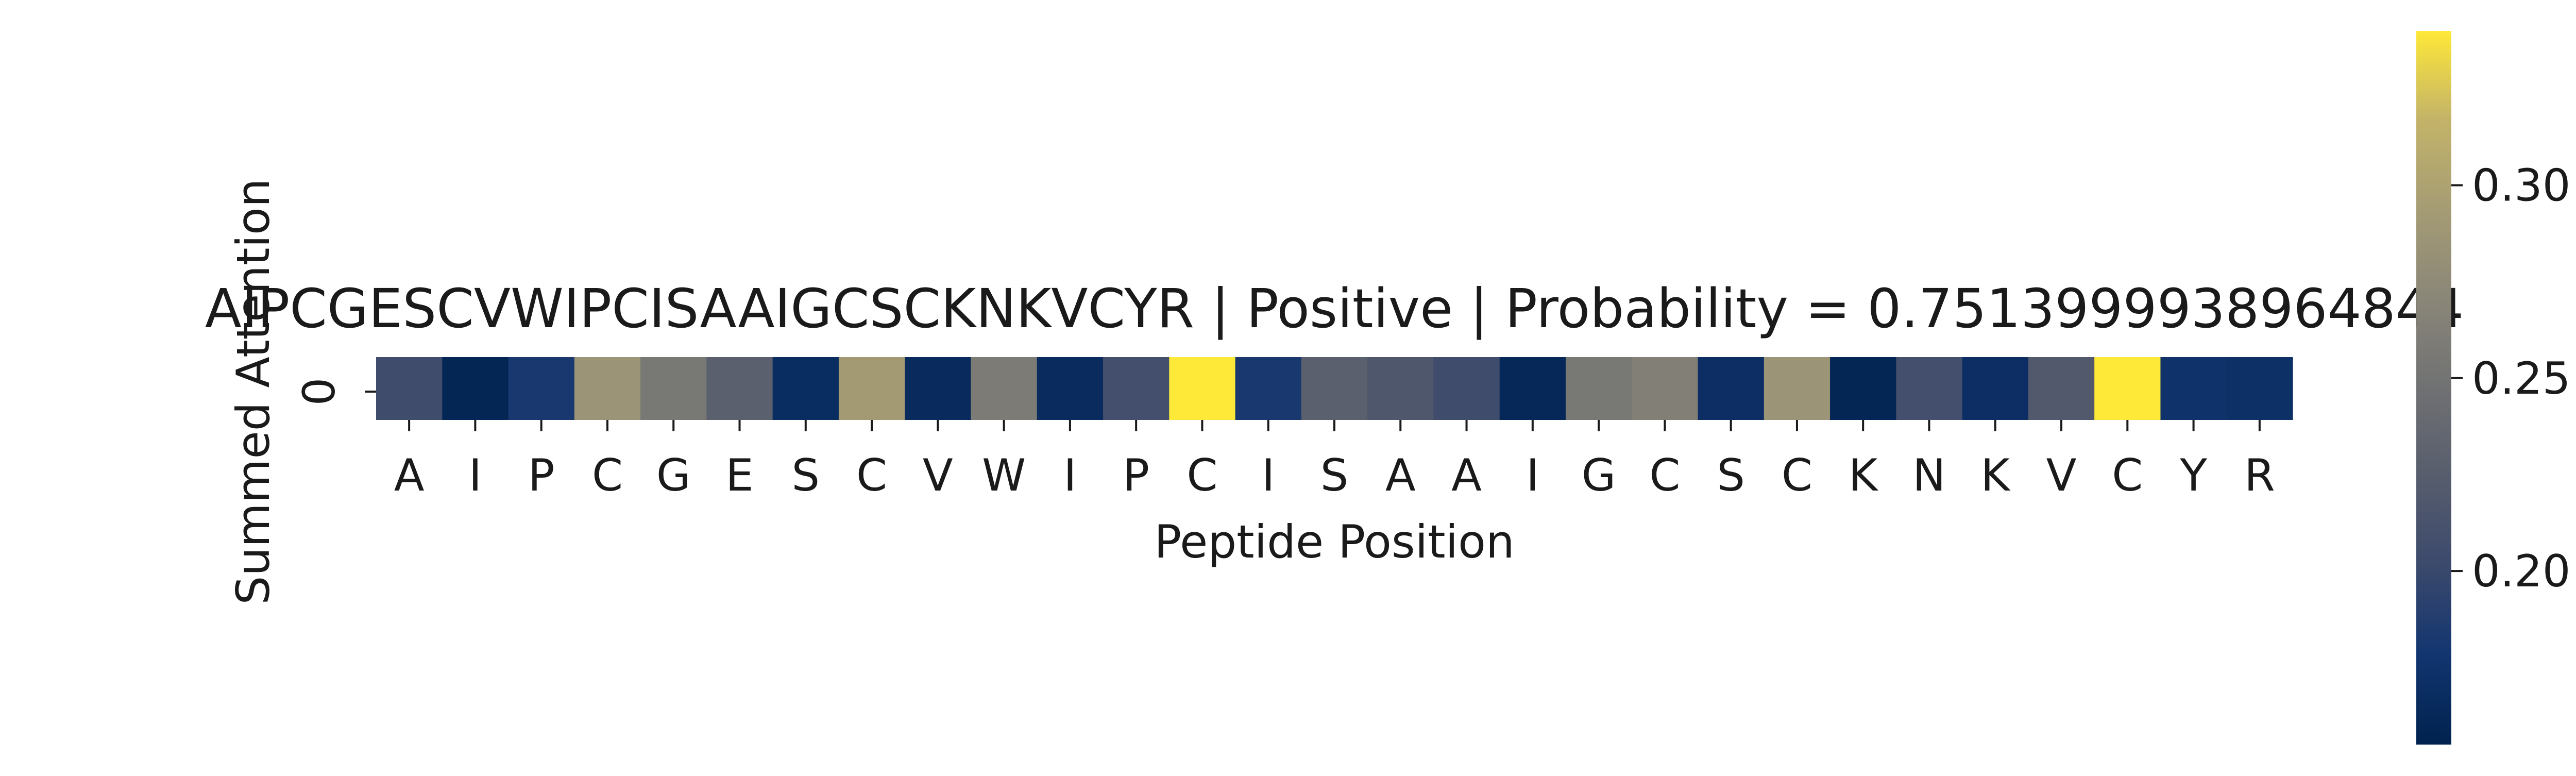 This screenshot has width=2576, height=776. I want to click on colorbar-tick-label: 0.20, so click(2521, 571).